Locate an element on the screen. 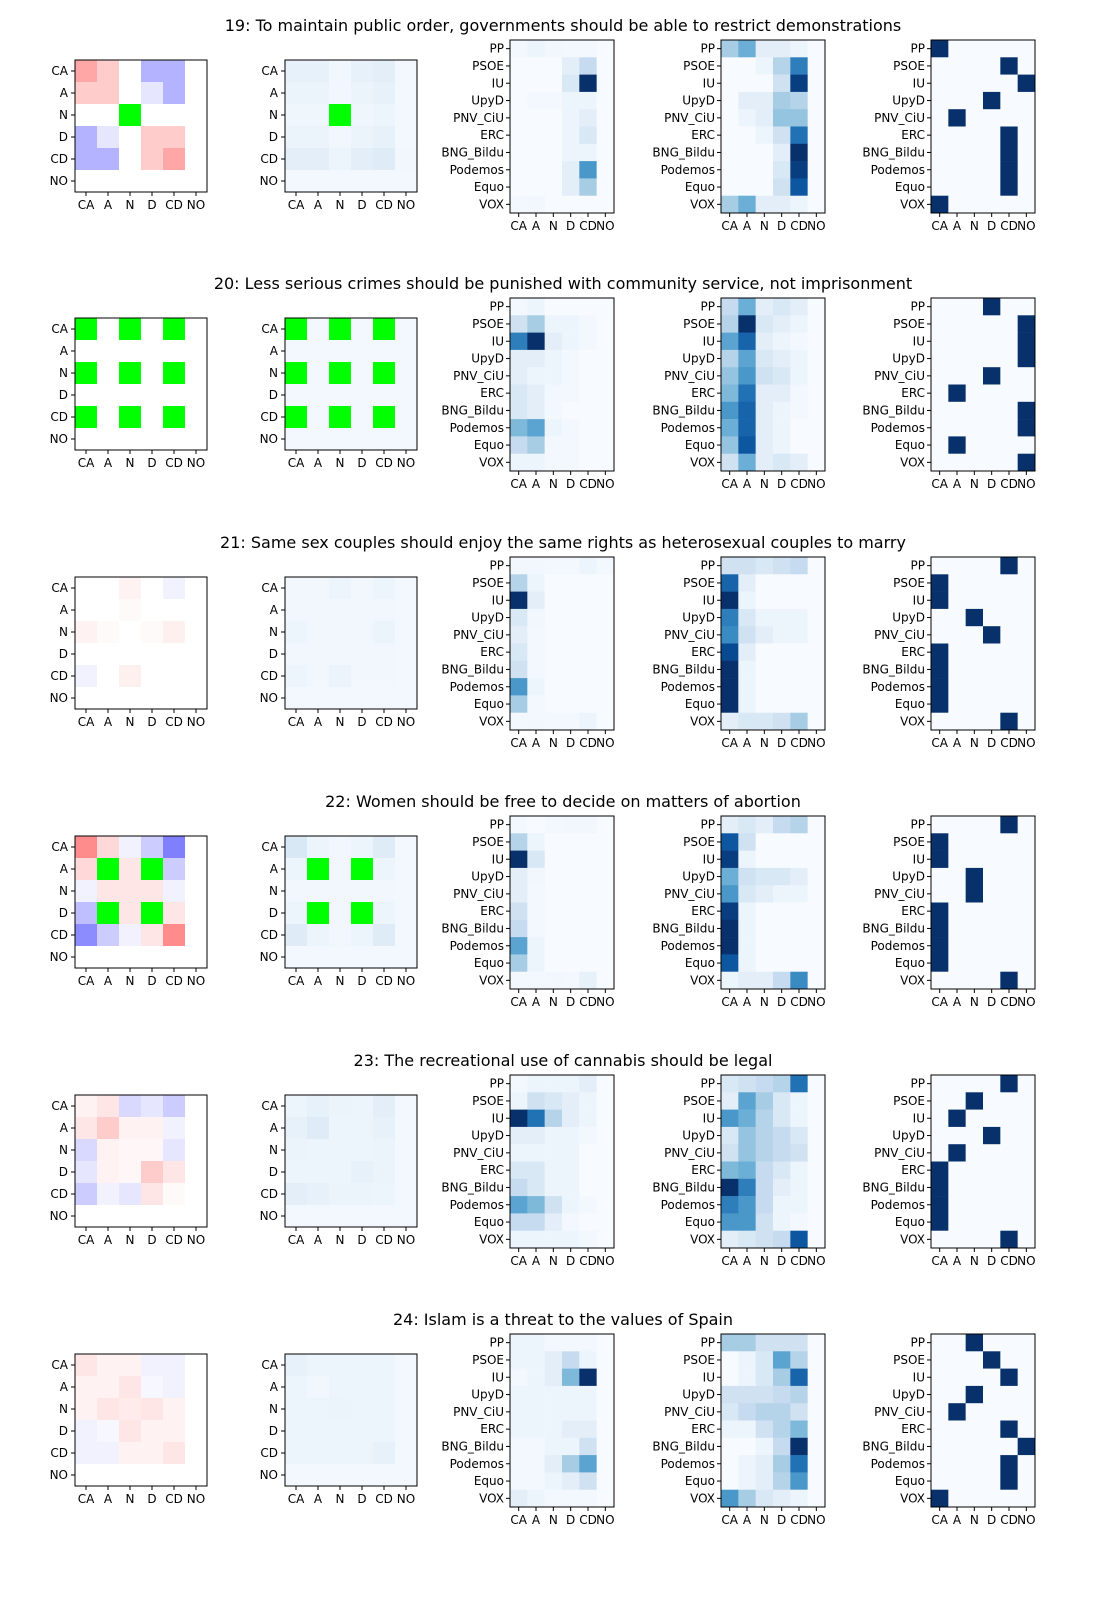  party-label: PNV_CiU is located at coordinates (899, 894).